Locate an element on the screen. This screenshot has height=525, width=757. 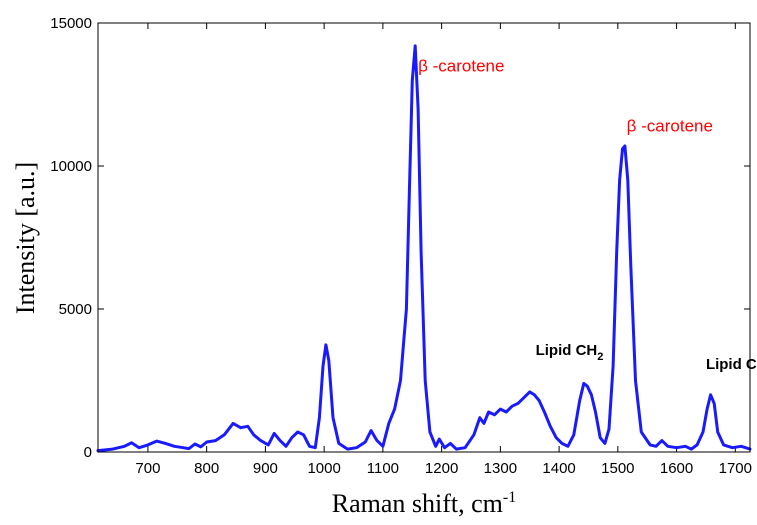
annotation-text: Lipid C=C is located at coordinates (731, 364).